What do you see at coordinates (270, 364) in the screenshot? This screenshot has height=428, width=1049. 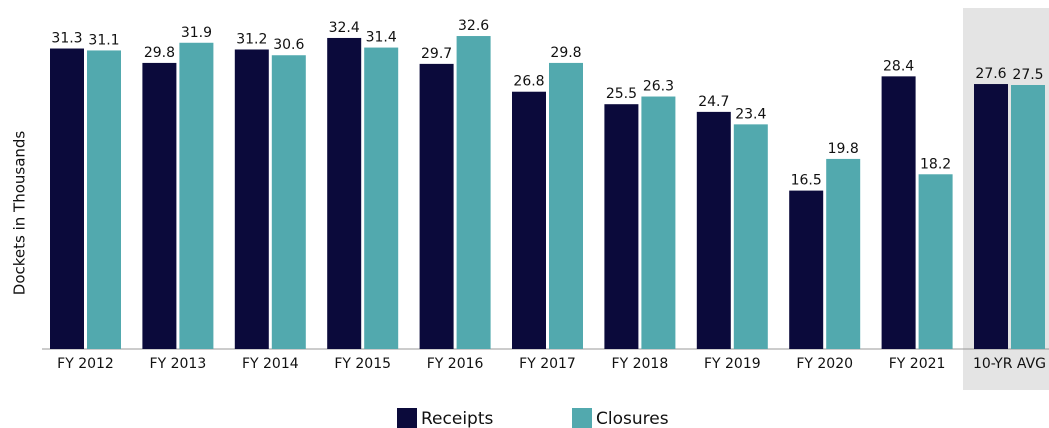 I see `x-tick-label: FY 2014` at bounding box center [270, 364].